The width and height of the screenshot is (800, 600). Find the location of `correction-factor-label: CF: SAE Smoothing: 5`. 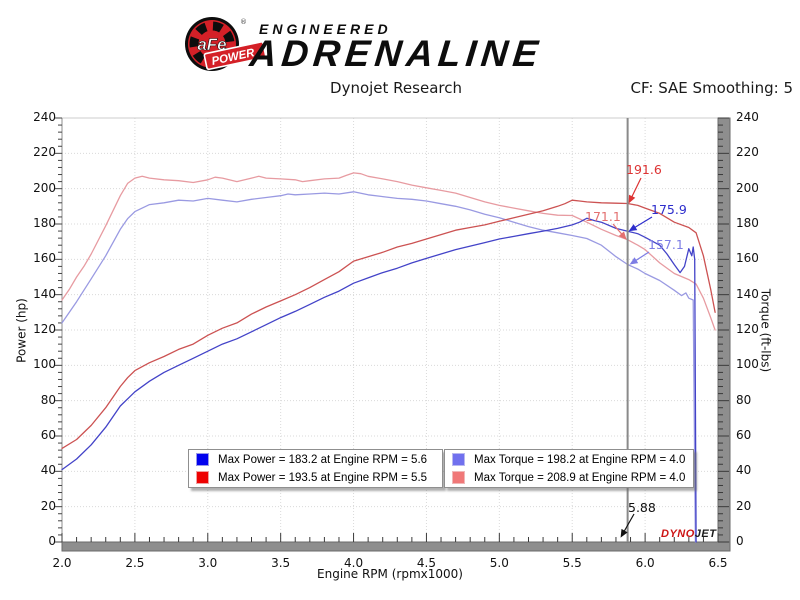

correction-factor-label: CF: SAE Smoothing: 5 is located at coordinates (711, 88).